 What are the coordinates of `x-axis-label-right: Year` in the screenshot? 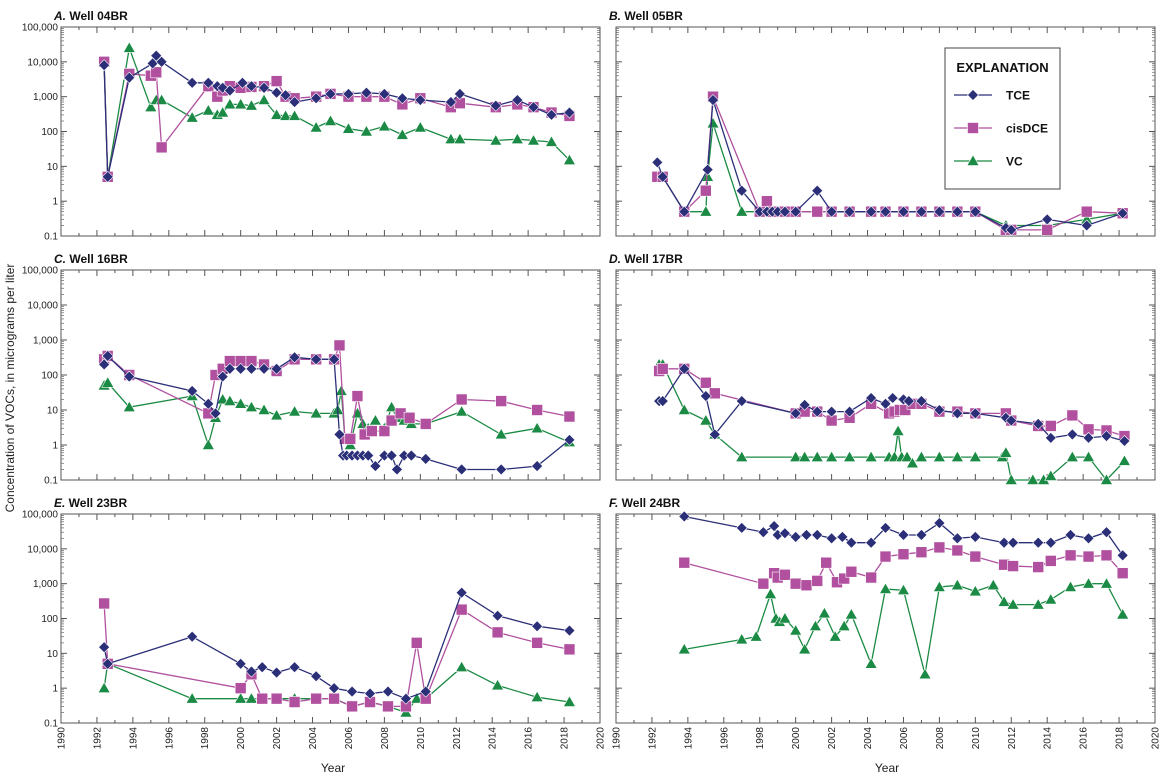 It's located at (887, 768).